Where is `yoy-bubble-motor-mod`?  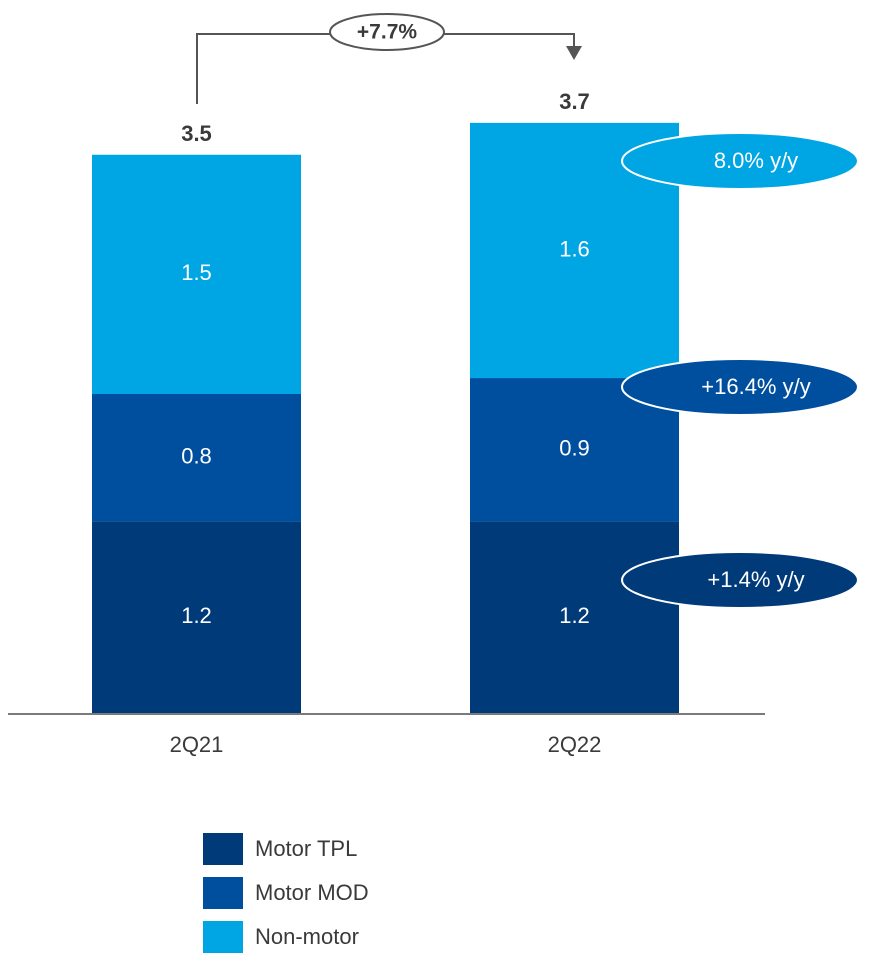
yoy-bubble-motor-mod is located at coordinates (740, 387).